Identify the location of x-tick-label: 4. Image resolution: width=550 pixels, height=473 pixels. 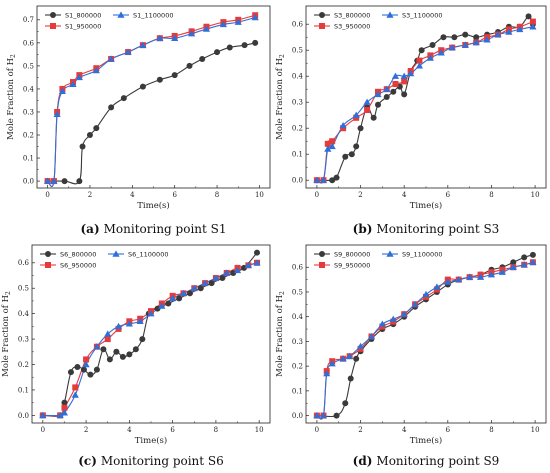
(129, 430).